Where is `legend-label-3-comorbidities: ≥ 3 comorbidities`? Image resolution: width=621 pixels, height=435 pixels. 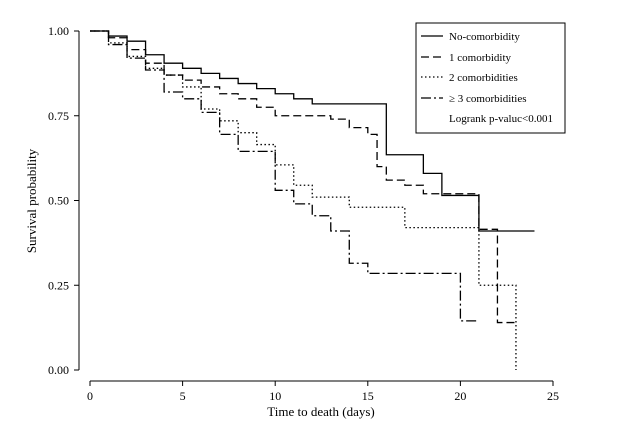 legend-label-3-comorbidities: ≥ 3 comorbidities is located at coordinates (488, 99).